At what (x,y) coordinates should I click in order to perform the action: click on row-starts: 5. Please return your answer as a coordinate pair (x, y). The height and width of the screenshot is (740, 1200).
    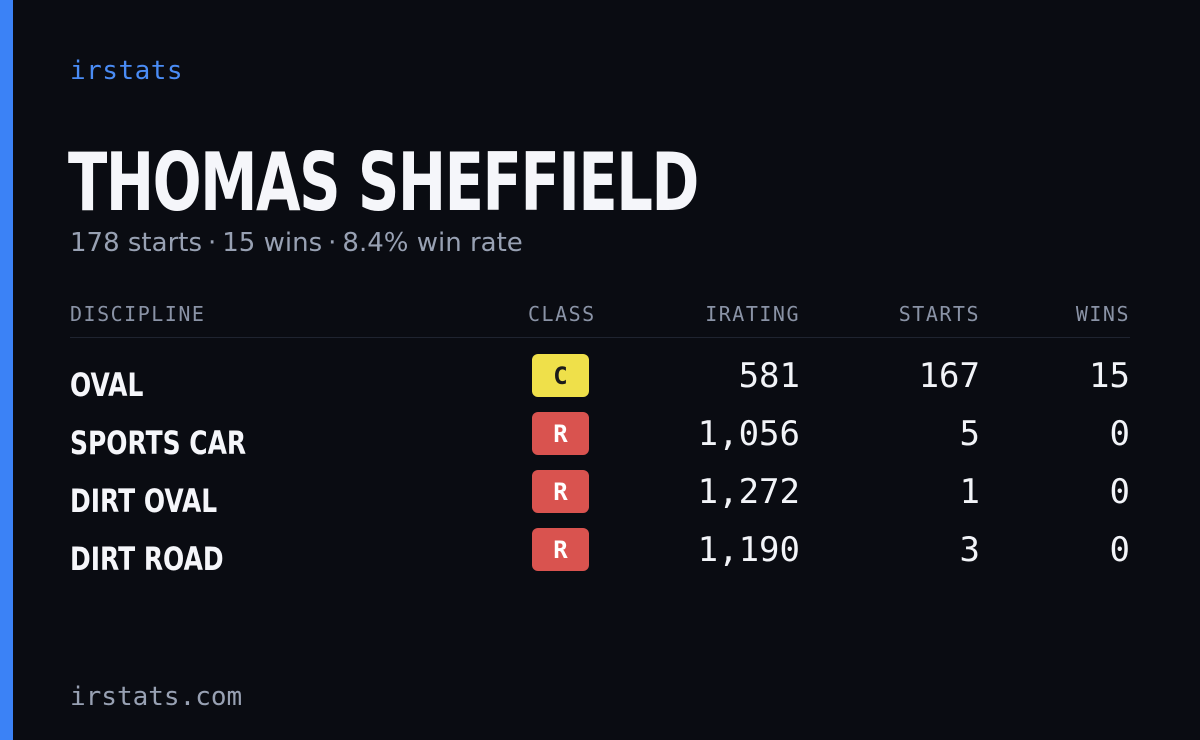
    Looking at the image, I should click on (969, 434).